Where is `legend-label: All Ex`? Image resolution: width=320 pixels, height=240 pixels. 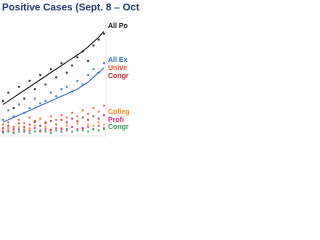 legend-label: All Ex is located at coordinates (118, 60).